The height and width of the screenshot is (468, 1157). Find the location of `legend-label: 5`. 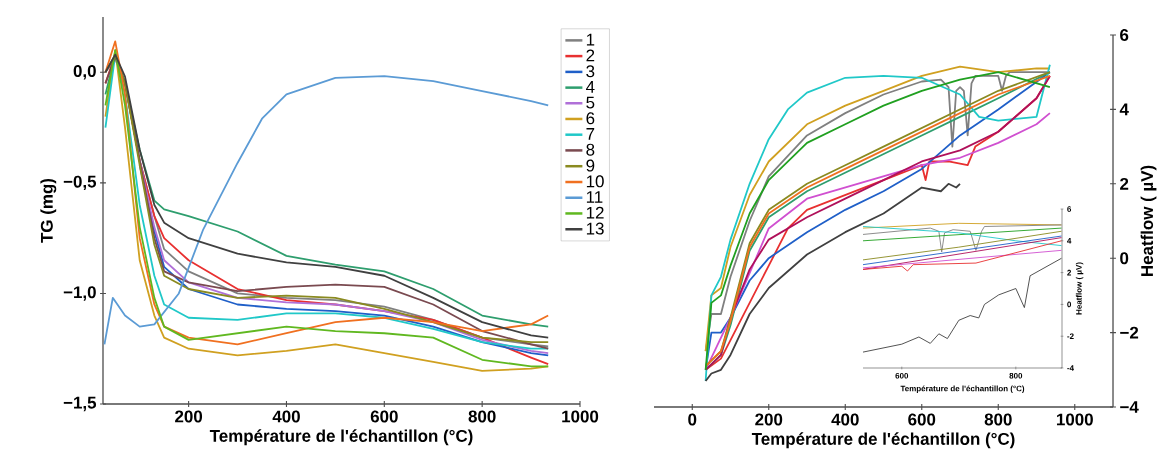

legend-label: 5 is located at coordinates (590, 102).